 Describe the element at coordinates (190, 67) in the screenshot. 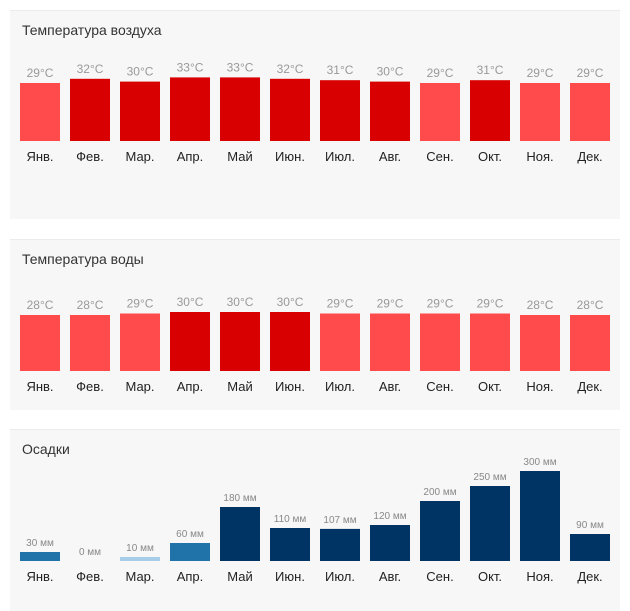

I see `air-value-label-4: 33°C` at that location.